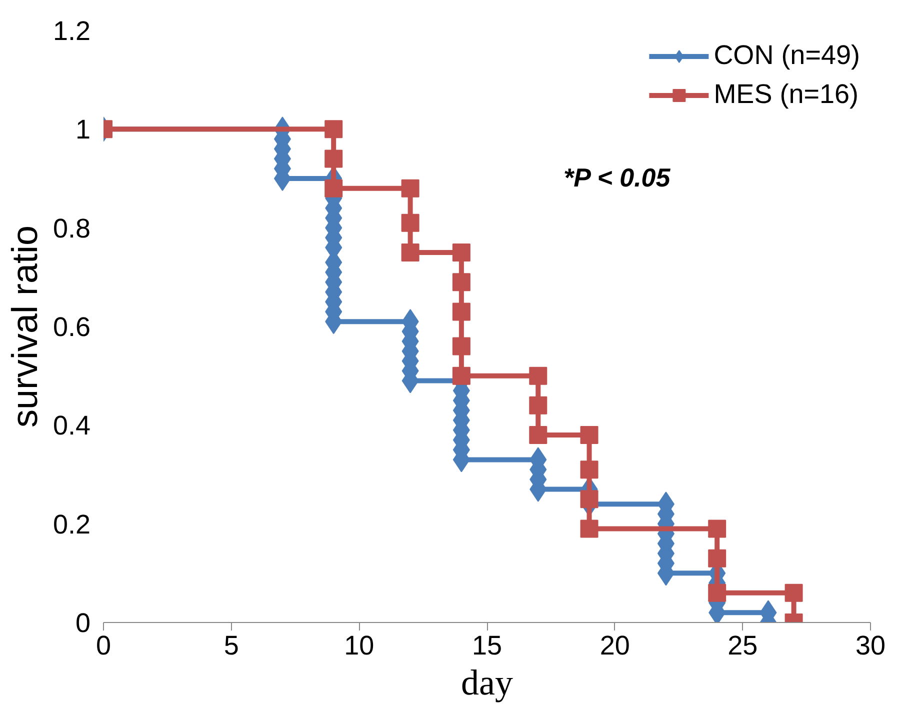 The height and width of the screenshot is (713, 908). I want to click on y-tick-label: 0, so click(83, 623).